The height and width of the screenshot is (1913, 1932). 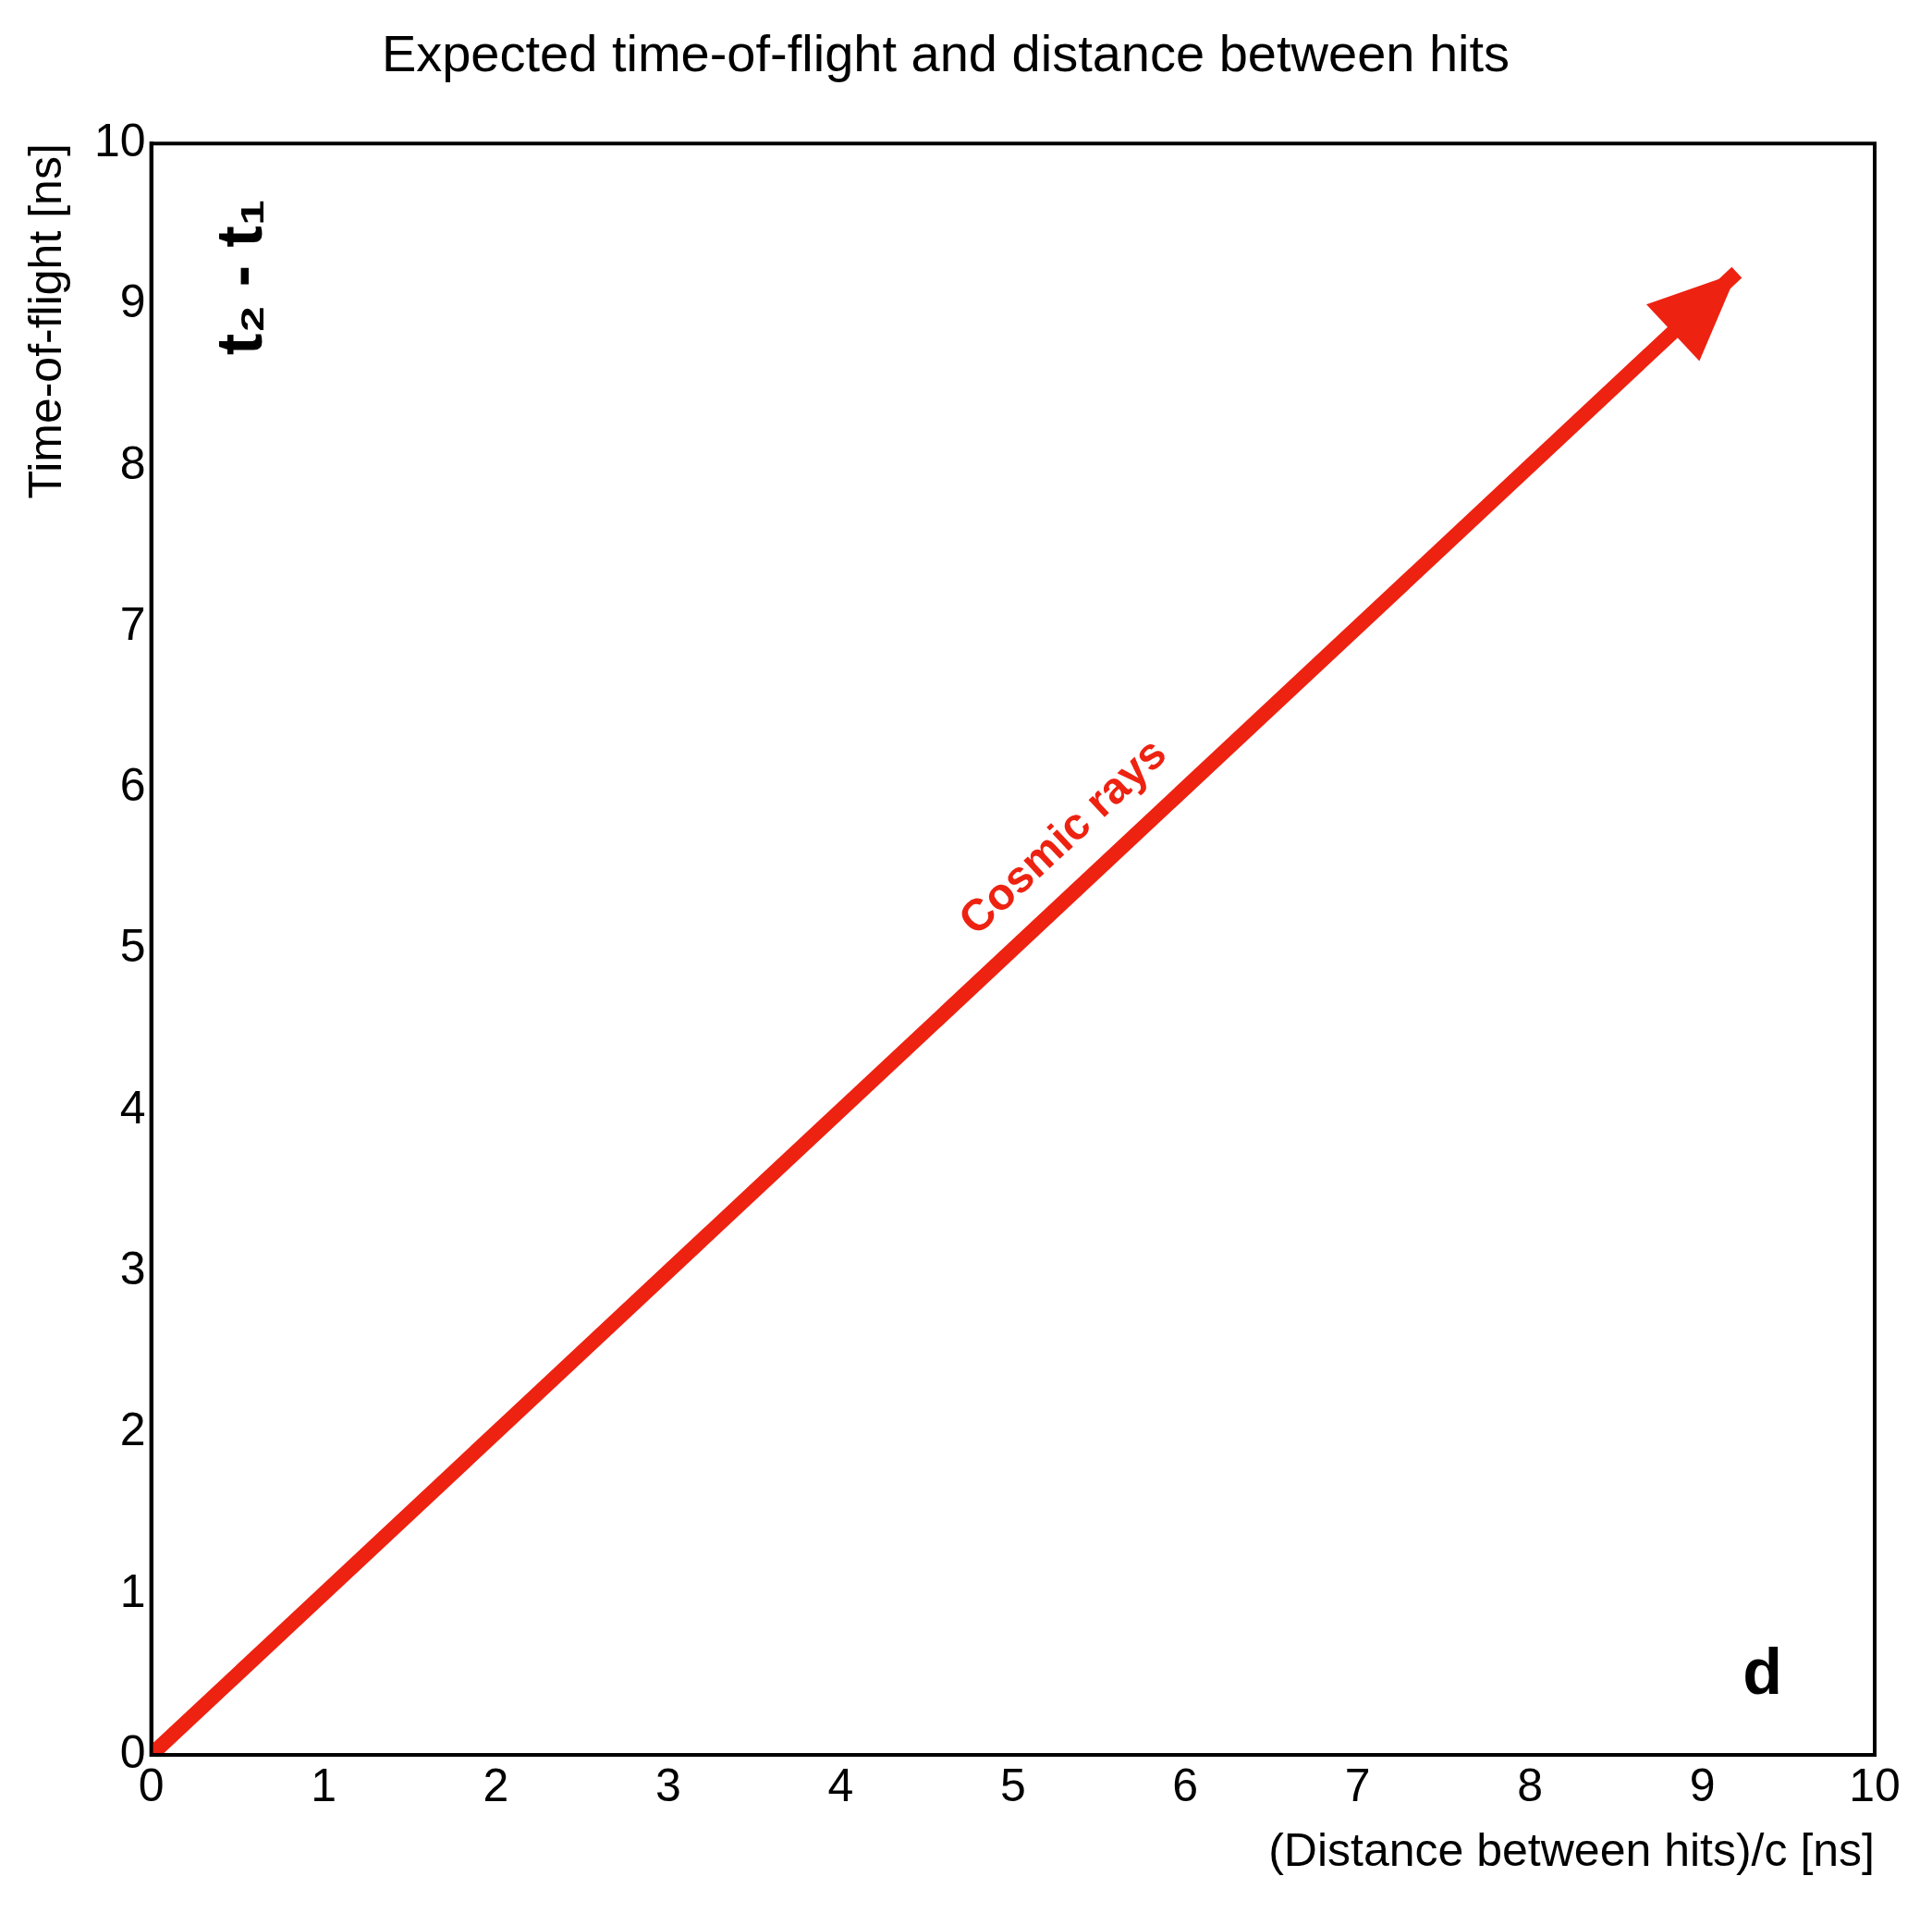 I want to click on y-tick-label: 9, so click(x=132, y=302).